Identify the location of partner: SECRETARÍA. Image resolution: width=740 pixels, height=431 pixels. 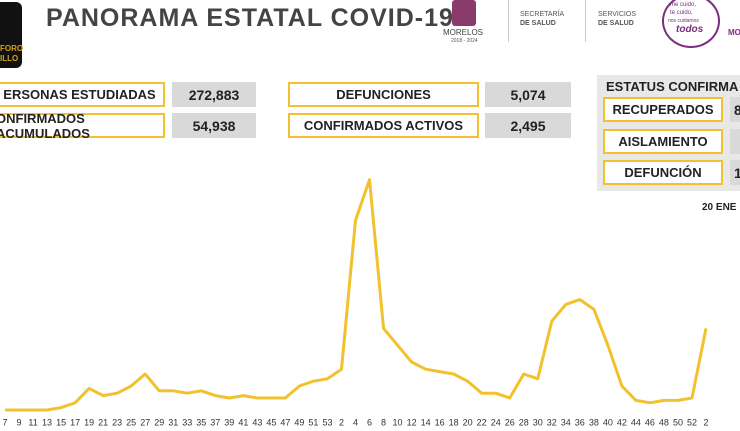
(542, 14).